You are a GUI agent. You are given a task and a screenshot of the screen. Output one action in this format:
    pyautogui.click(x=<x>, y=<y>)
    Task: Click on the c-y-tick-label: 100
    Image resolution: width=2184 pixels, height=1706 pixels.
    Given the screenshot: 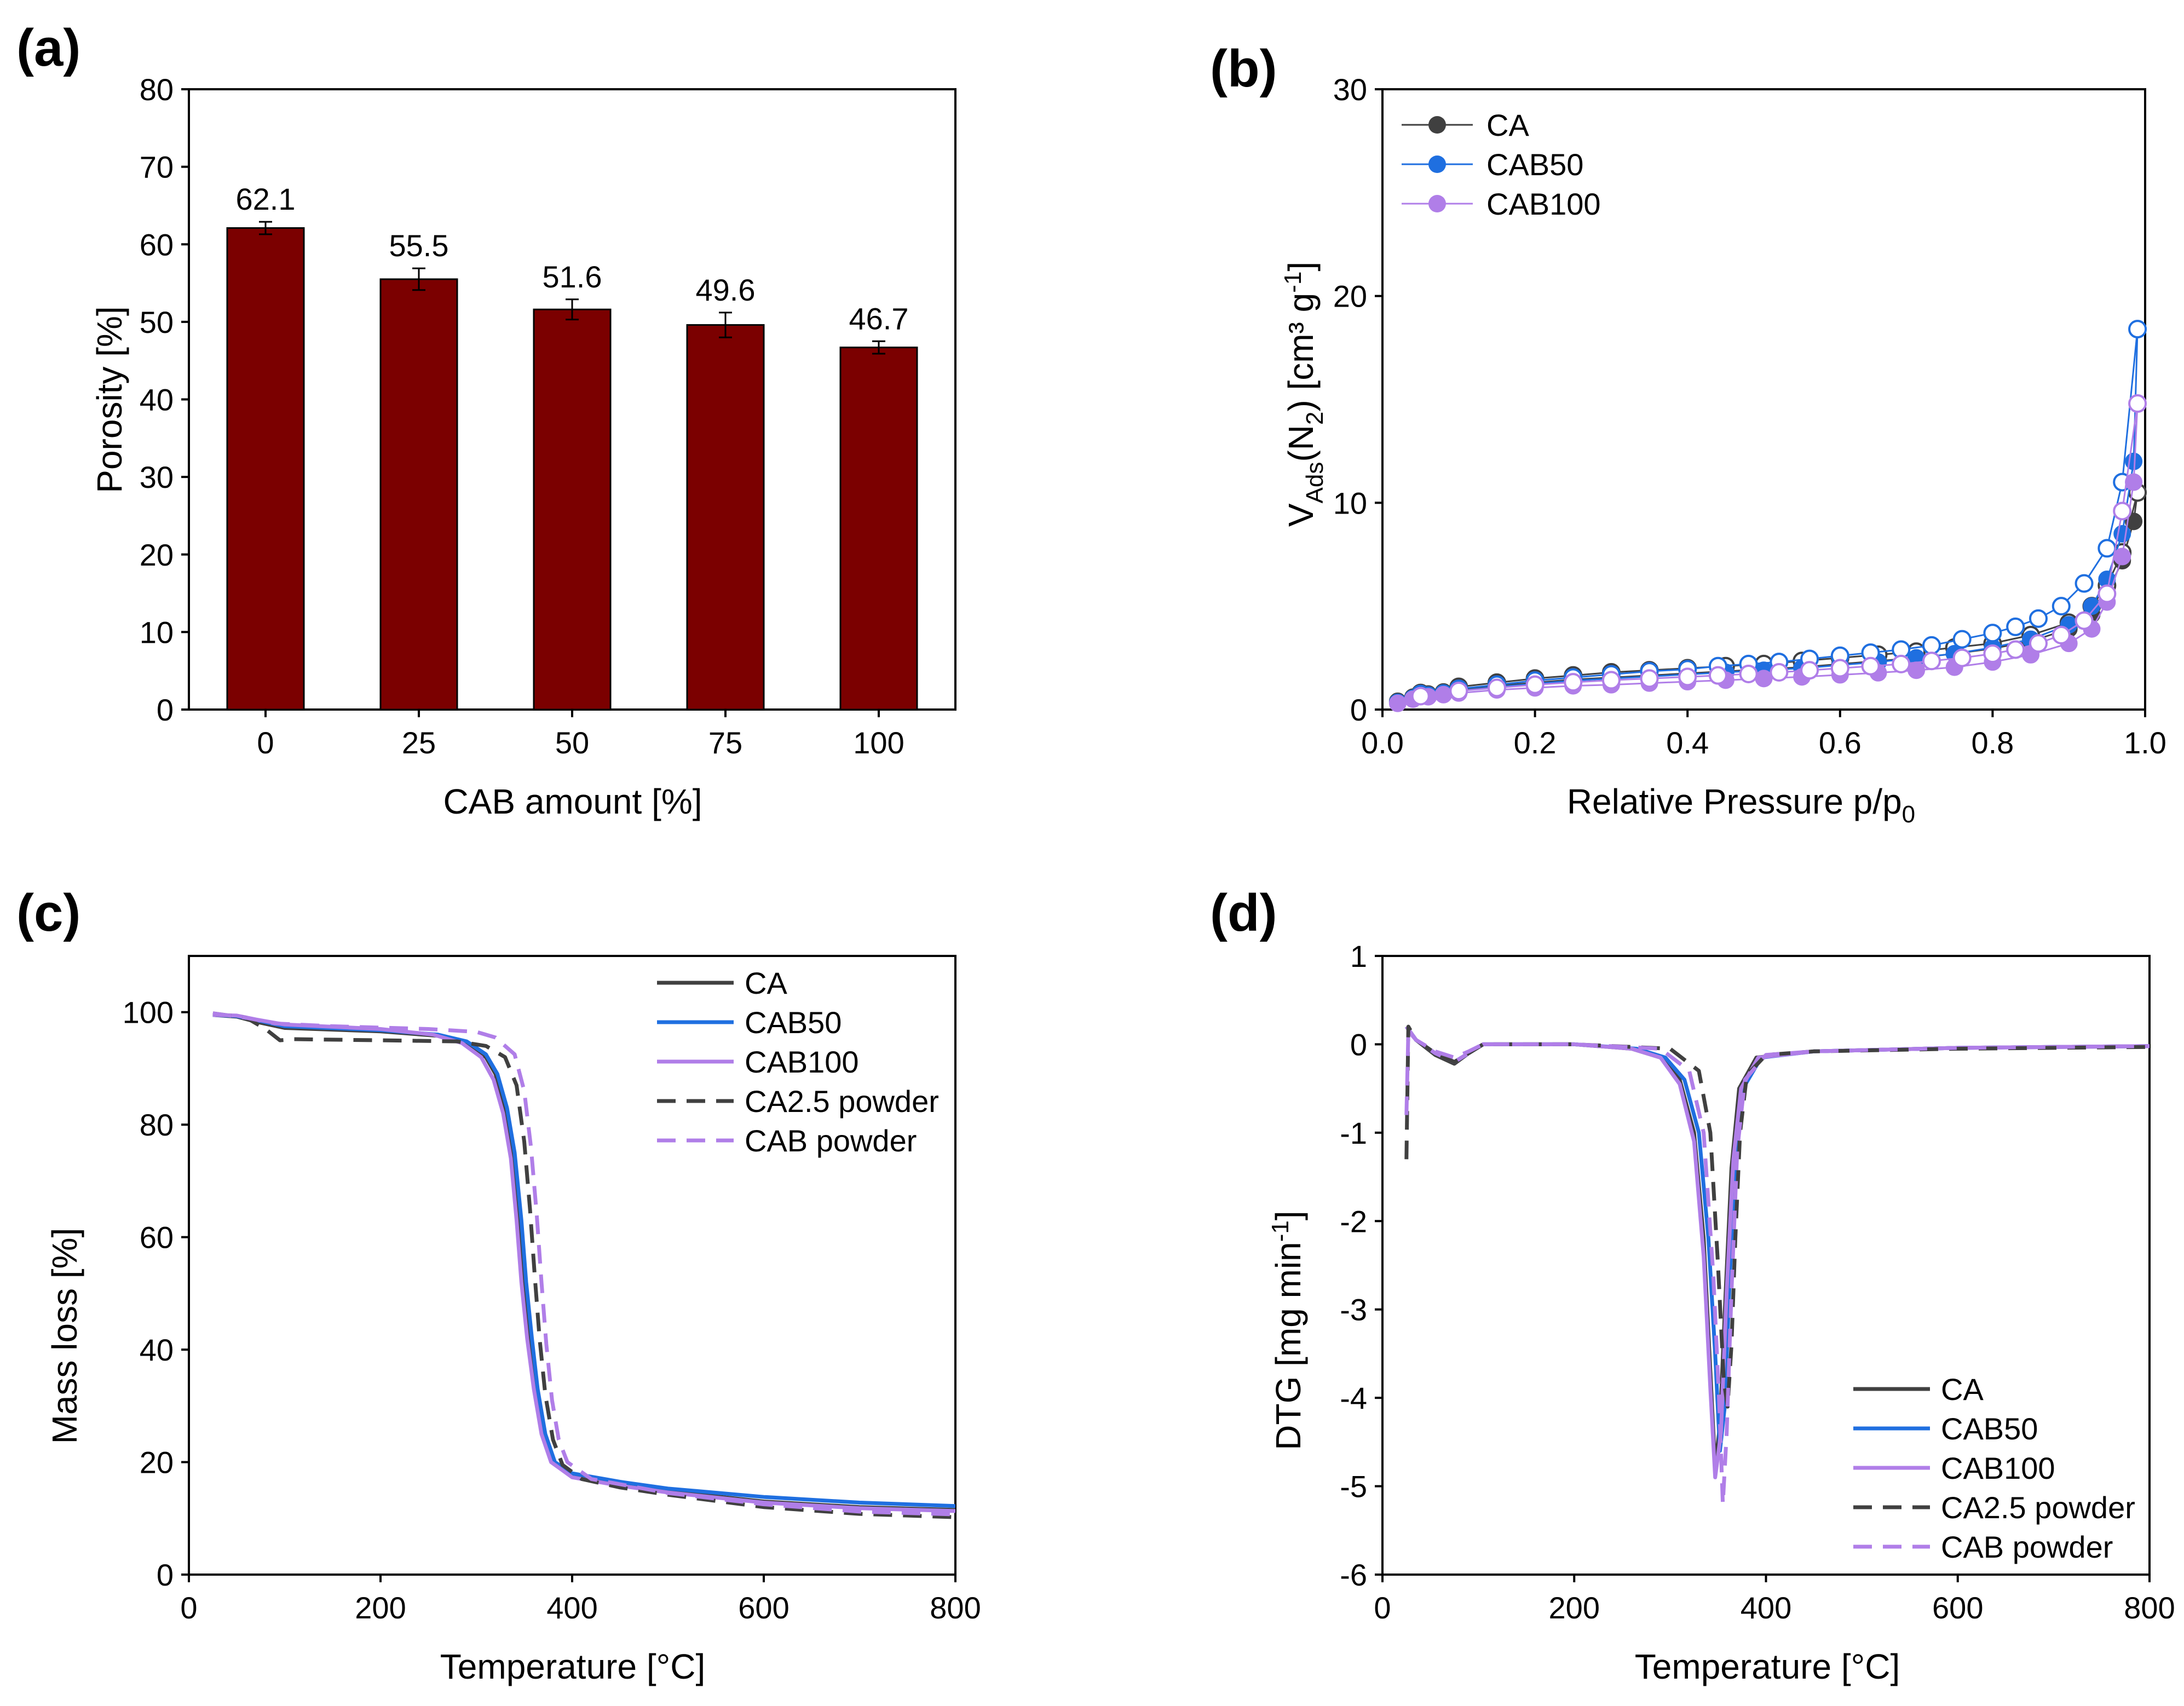 What is the action you would take?
    pyautogui.click(x=148, y=1012)
    